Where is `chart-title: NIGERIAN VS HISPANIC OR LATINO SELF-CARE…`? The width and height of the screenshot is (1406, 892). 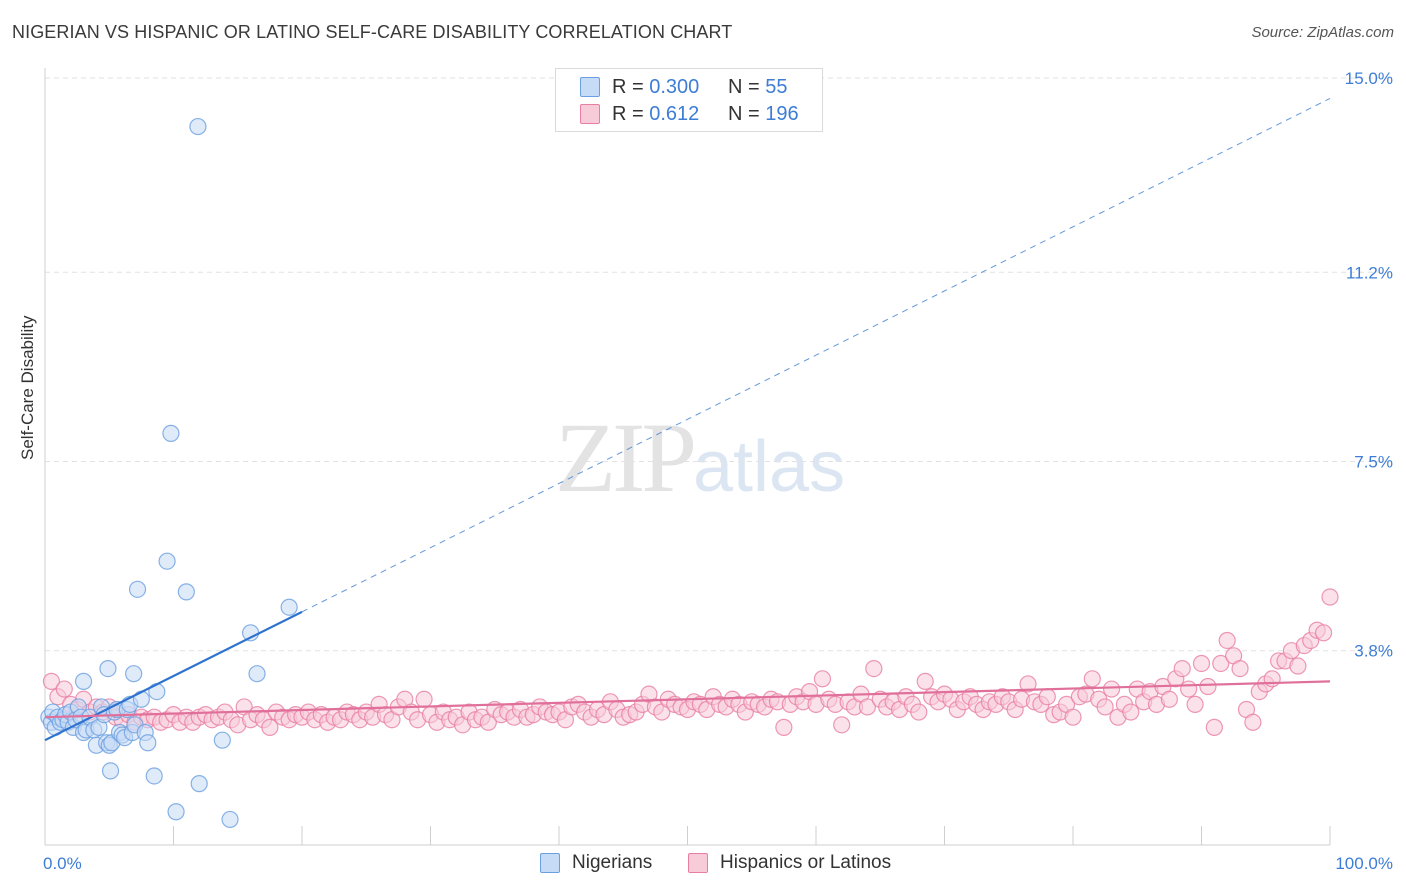
chart-title: NIGERIAN VS HISPANIC OR LATINO SELF-CARE… is located at coordinates (372, 32).